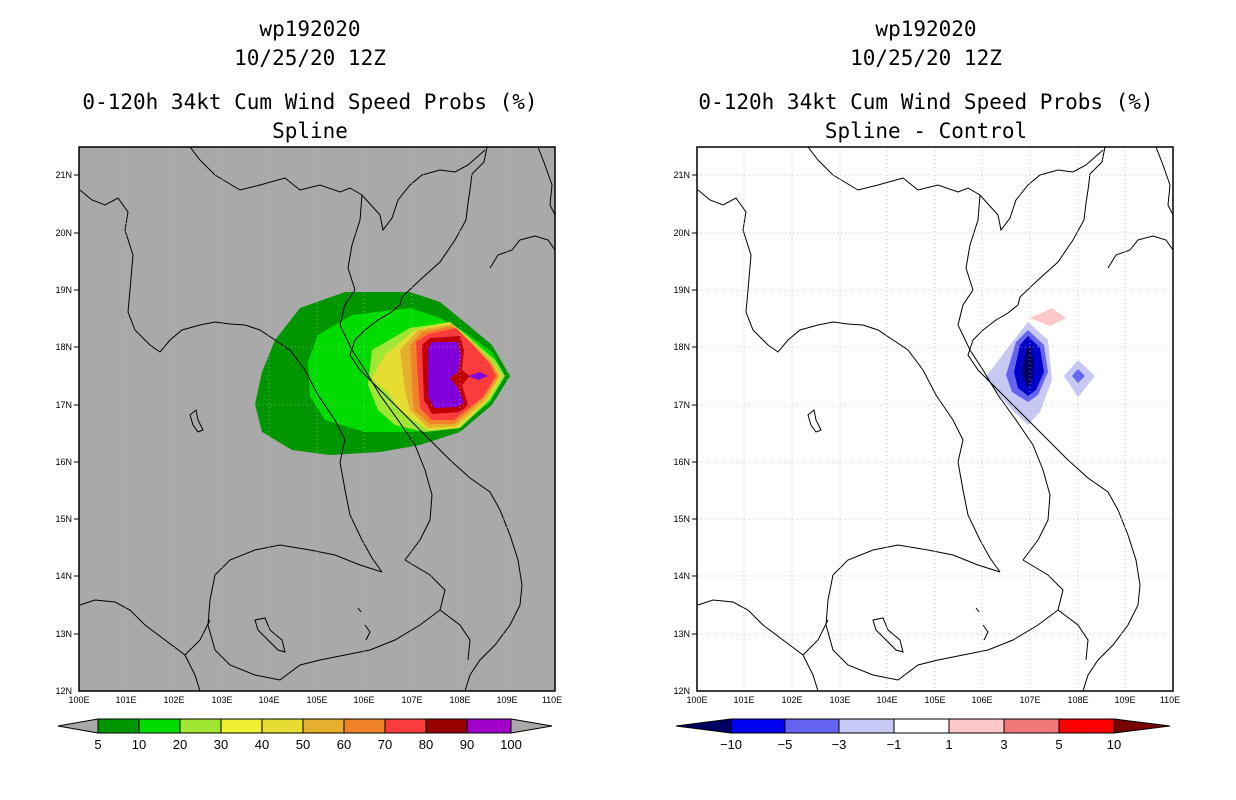 This screenshot has height=800, width=1236. I want to click on right-lon-label: 107E, so click(1029, 700).